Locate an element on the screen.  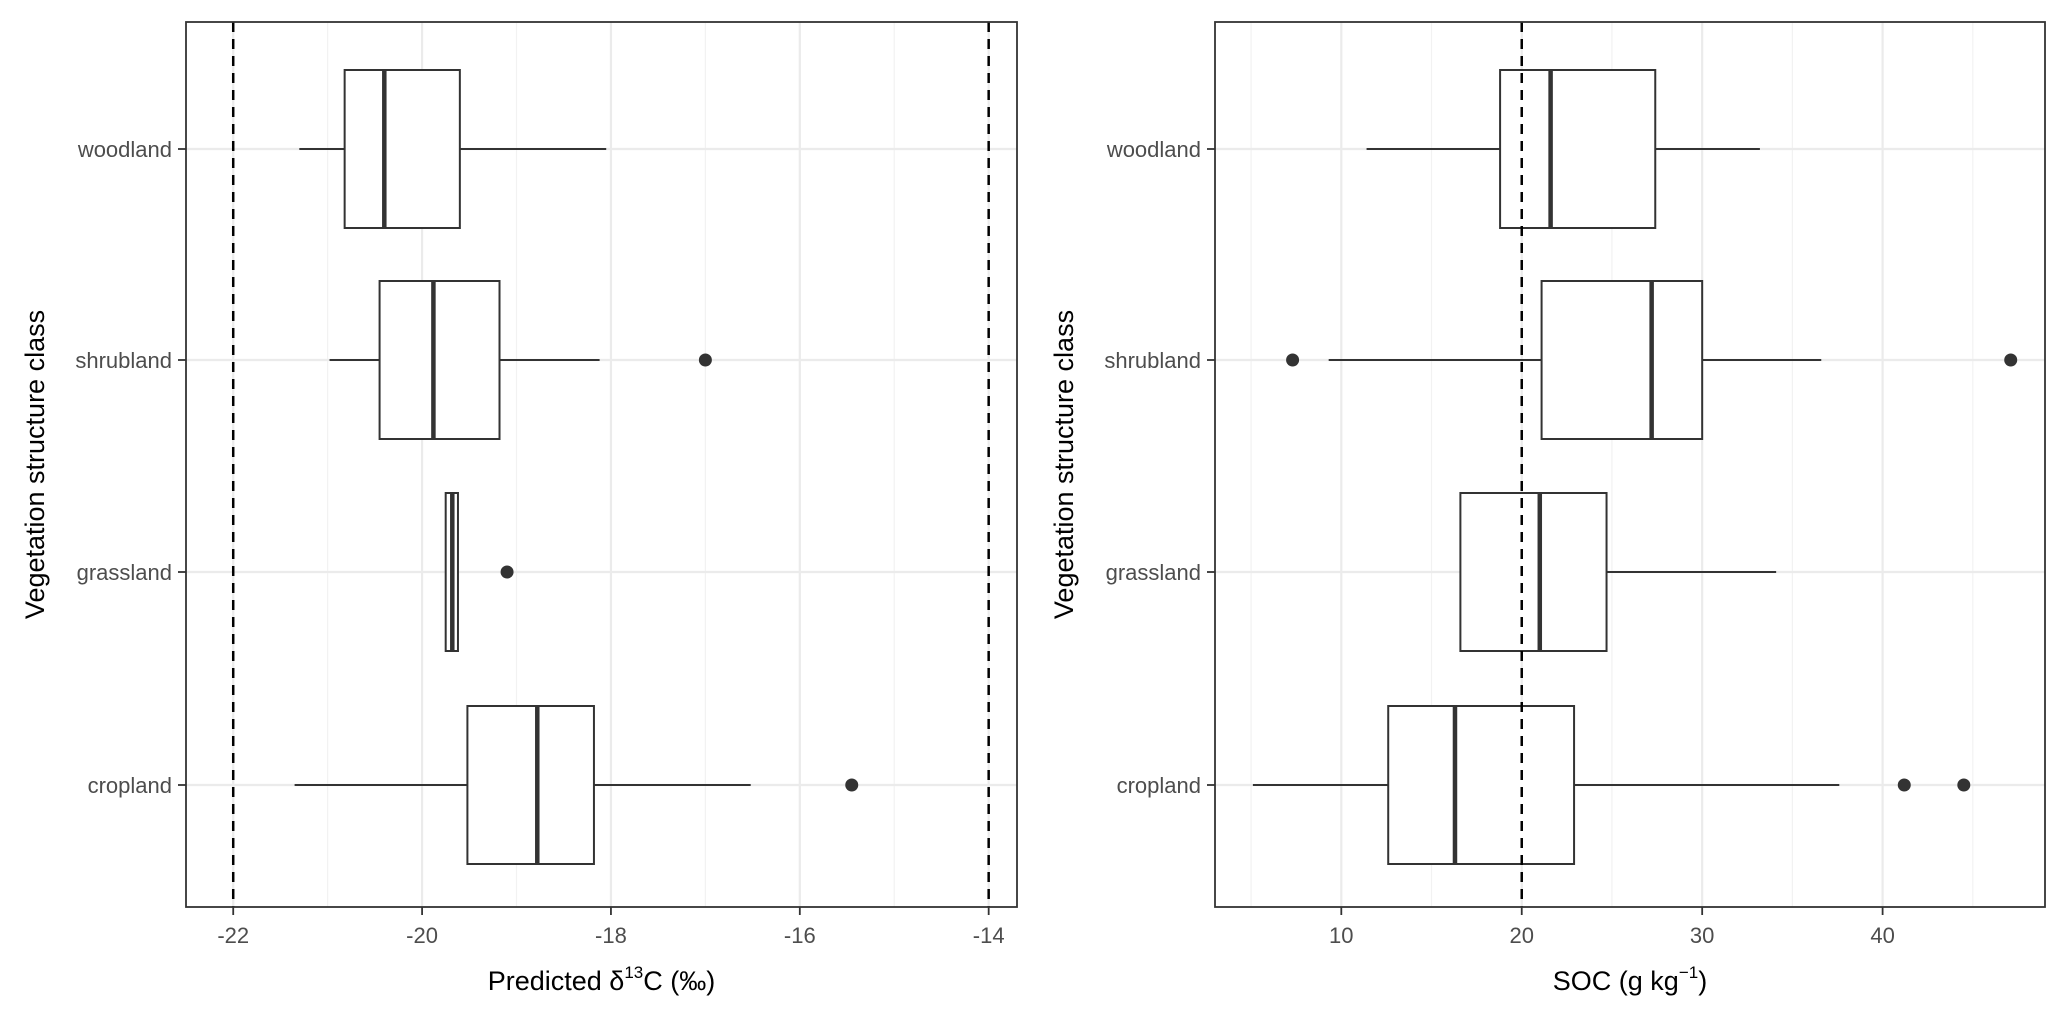
x-tick-label: -16 is located at coordinates (800, 935).